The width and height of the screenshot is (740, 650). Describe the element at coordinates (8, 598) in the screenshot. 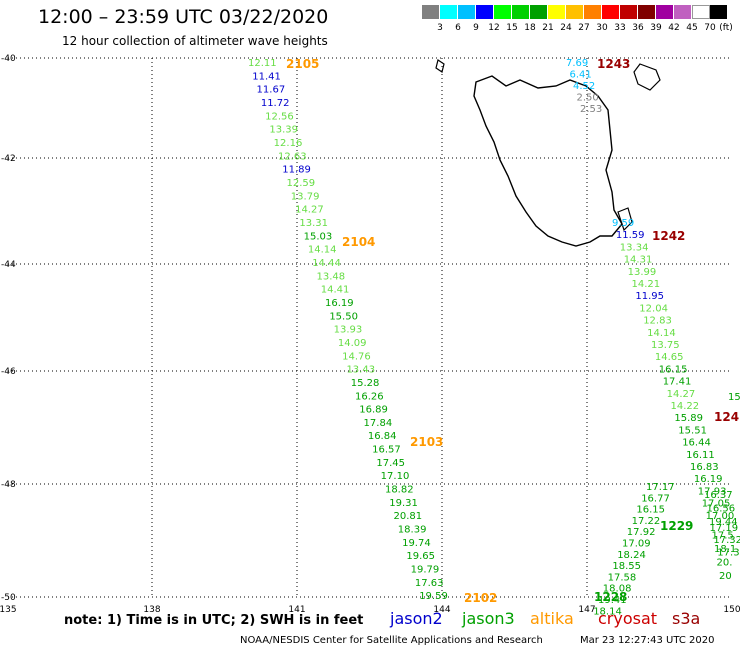

I see `lat-label: -50` at that location.